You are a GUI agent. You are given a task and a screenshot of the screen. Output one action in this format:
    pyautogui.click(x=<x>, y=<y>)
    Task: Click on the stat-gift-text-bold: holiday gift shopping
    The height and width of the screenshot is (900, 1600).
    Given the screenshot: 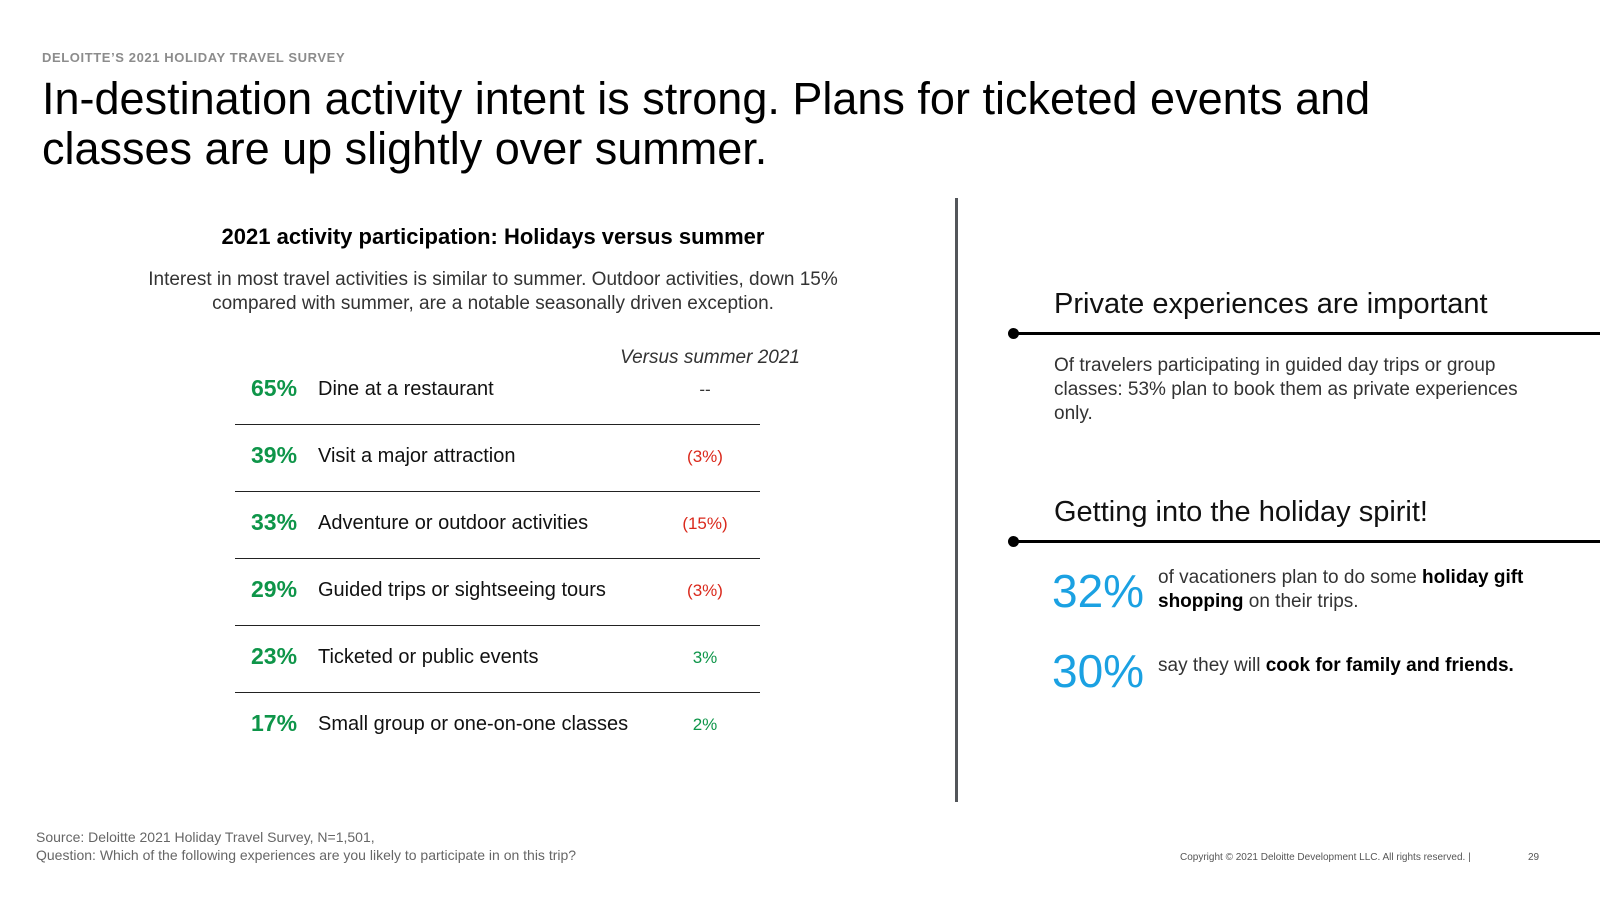 What is the action you would take?
    pyautogui.click(x=1341, y=589)
    